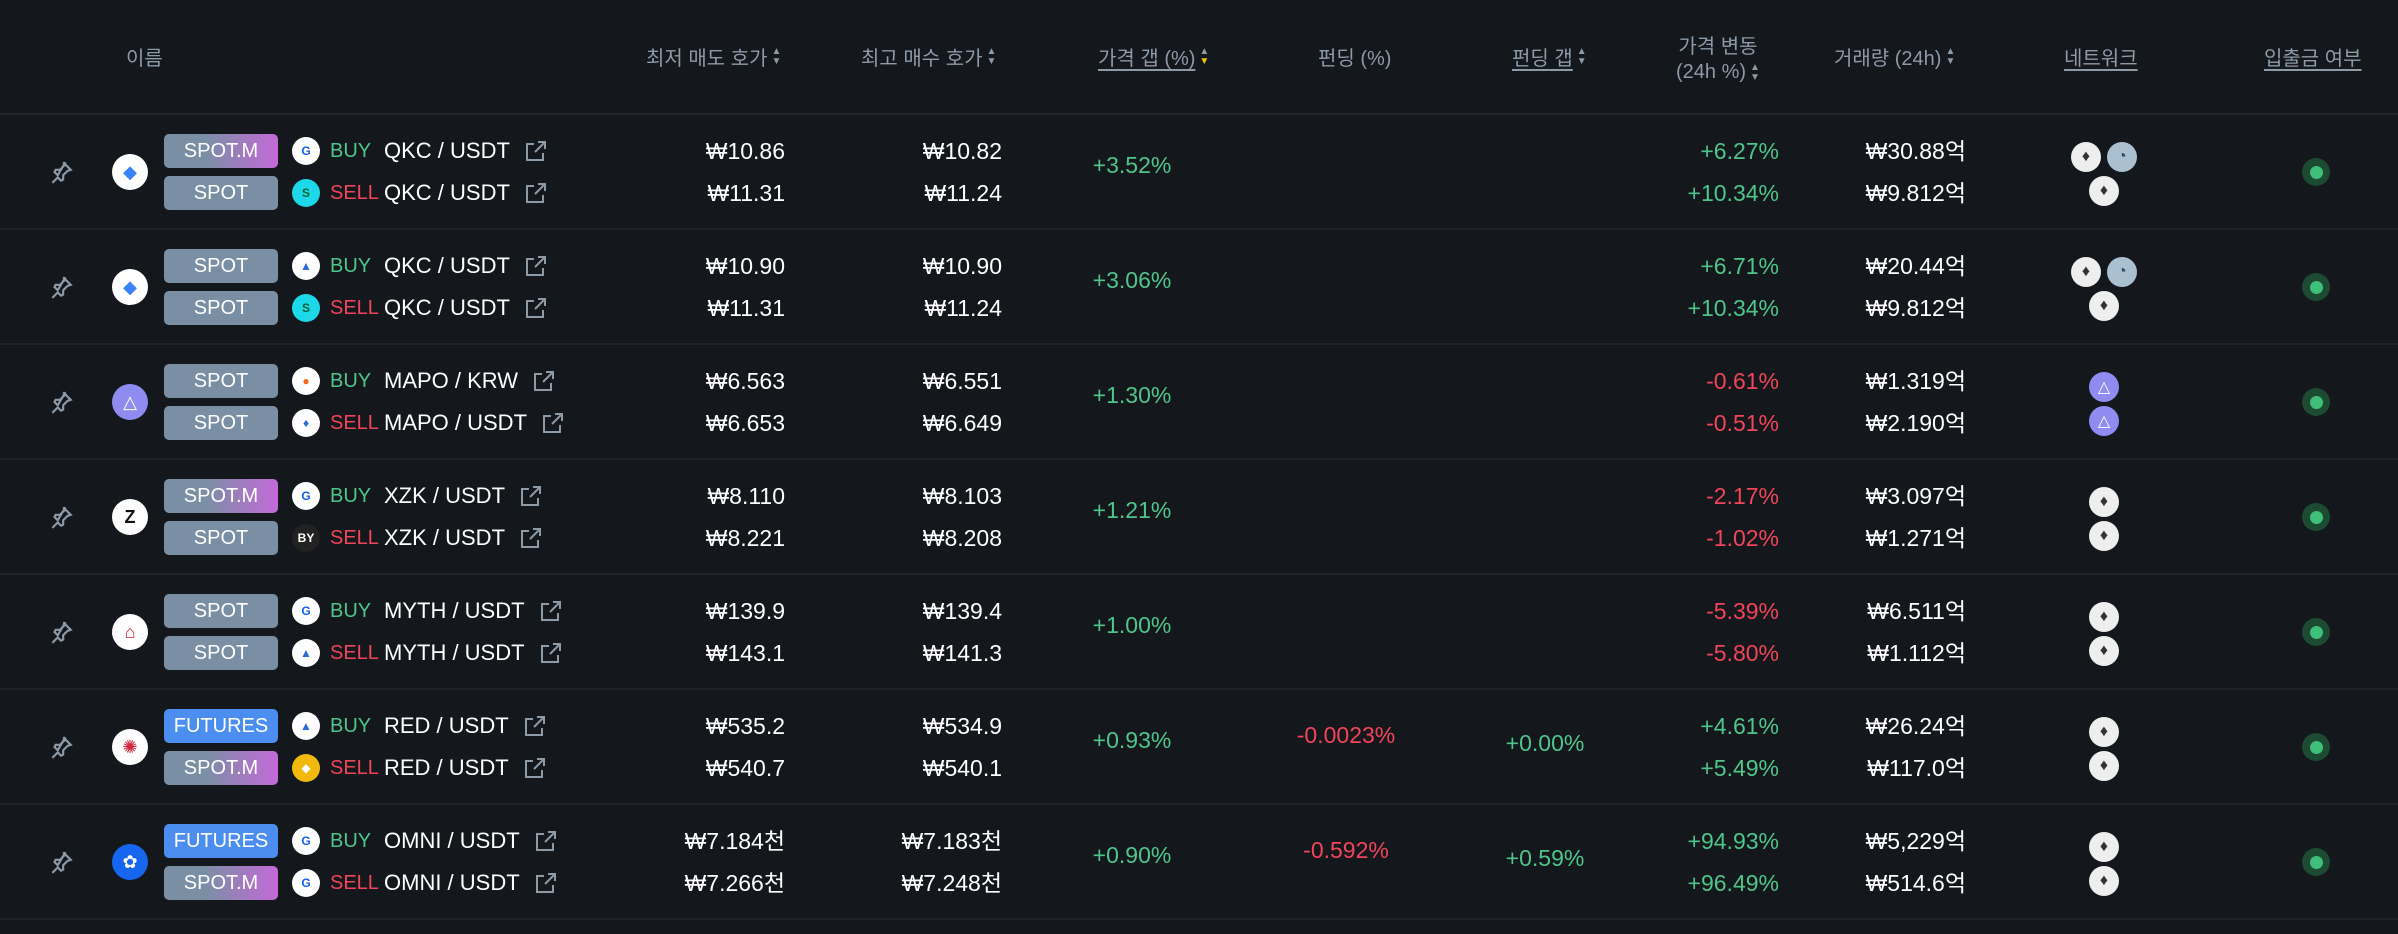  I want to click on buy-leg: FUTURES ▲ BUY RED / USDT, so click(355, 726).